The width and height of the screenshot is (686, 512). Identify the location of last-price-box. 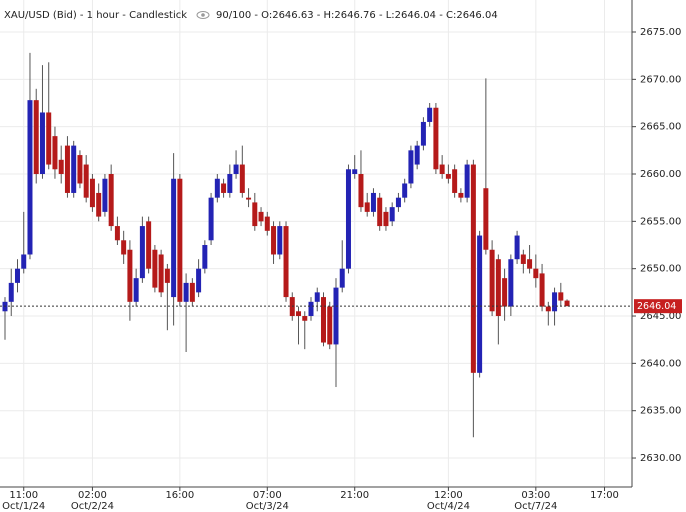
(658, 306).